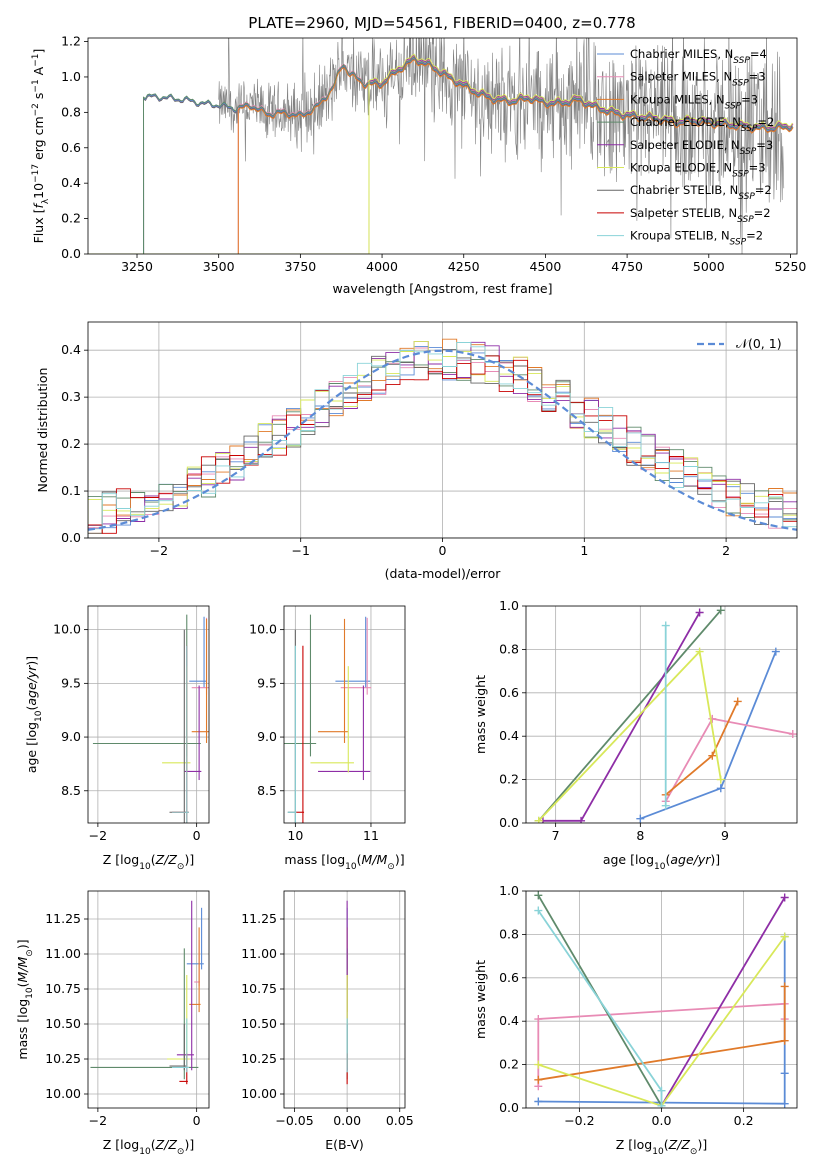 This screenshot has height=1170, width=819. What do you see at coordinates (546, 266) in the screenshot?
I see `x-tick-label: 4500` at bounding box center [546, 266].